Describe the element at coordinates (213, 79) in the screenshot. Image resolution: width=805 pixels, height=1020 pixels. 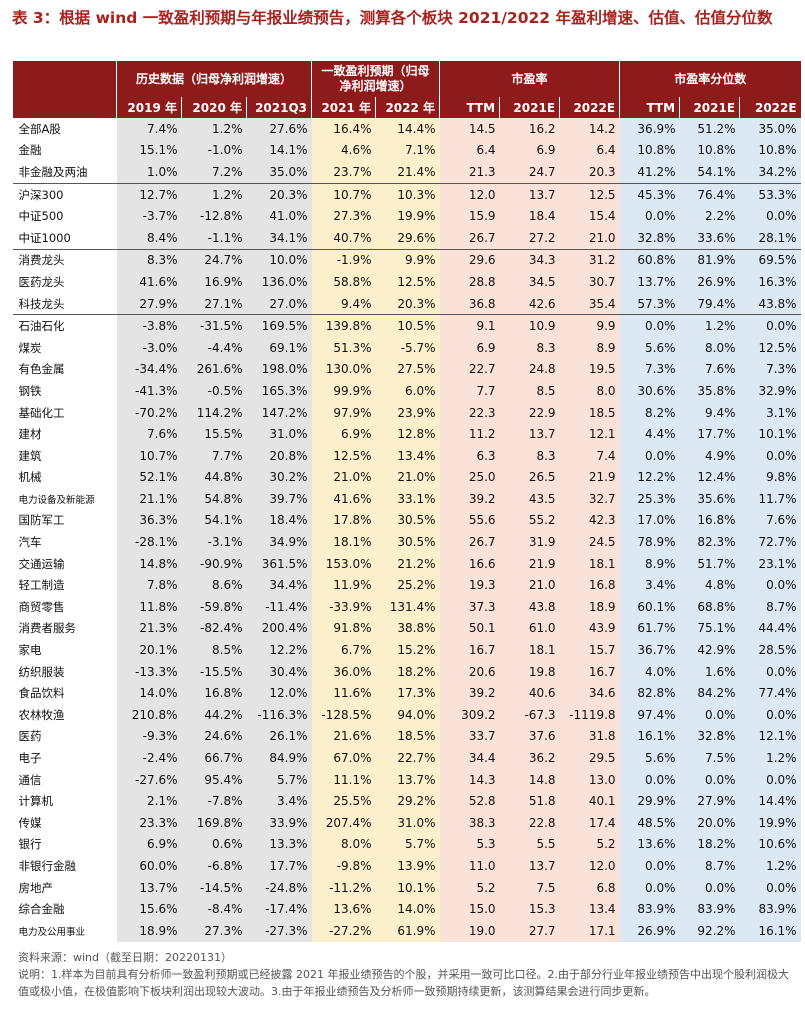
I see `group-header: 历史数据（归母净利润增速）` at that location.